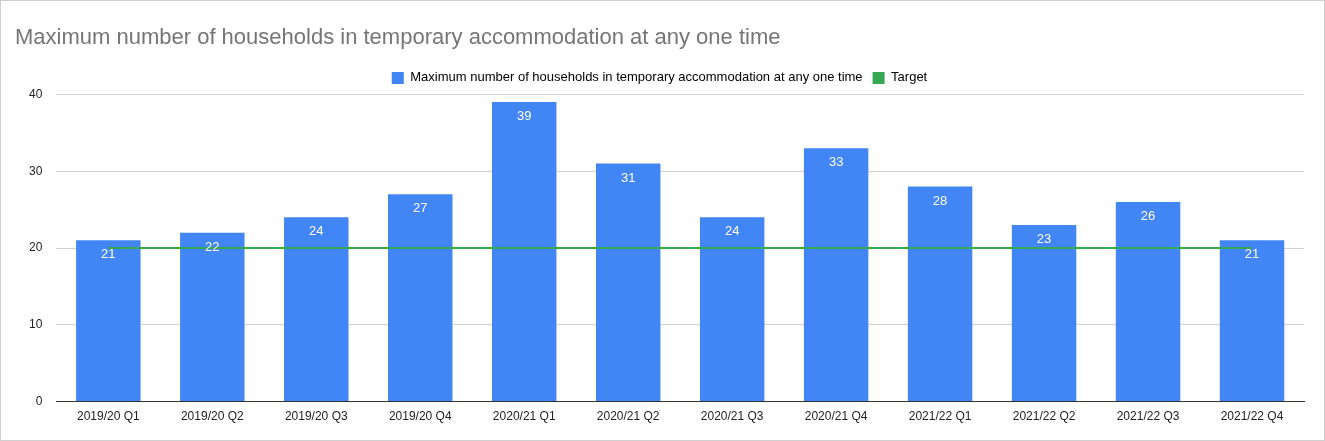 This screenshot has height=441, width=1325. What do you see at coordinates (1044, 416) in the screenshot?
I see `x-tick-label: 2021/22 Q2` at bounding box center [1044, 416].